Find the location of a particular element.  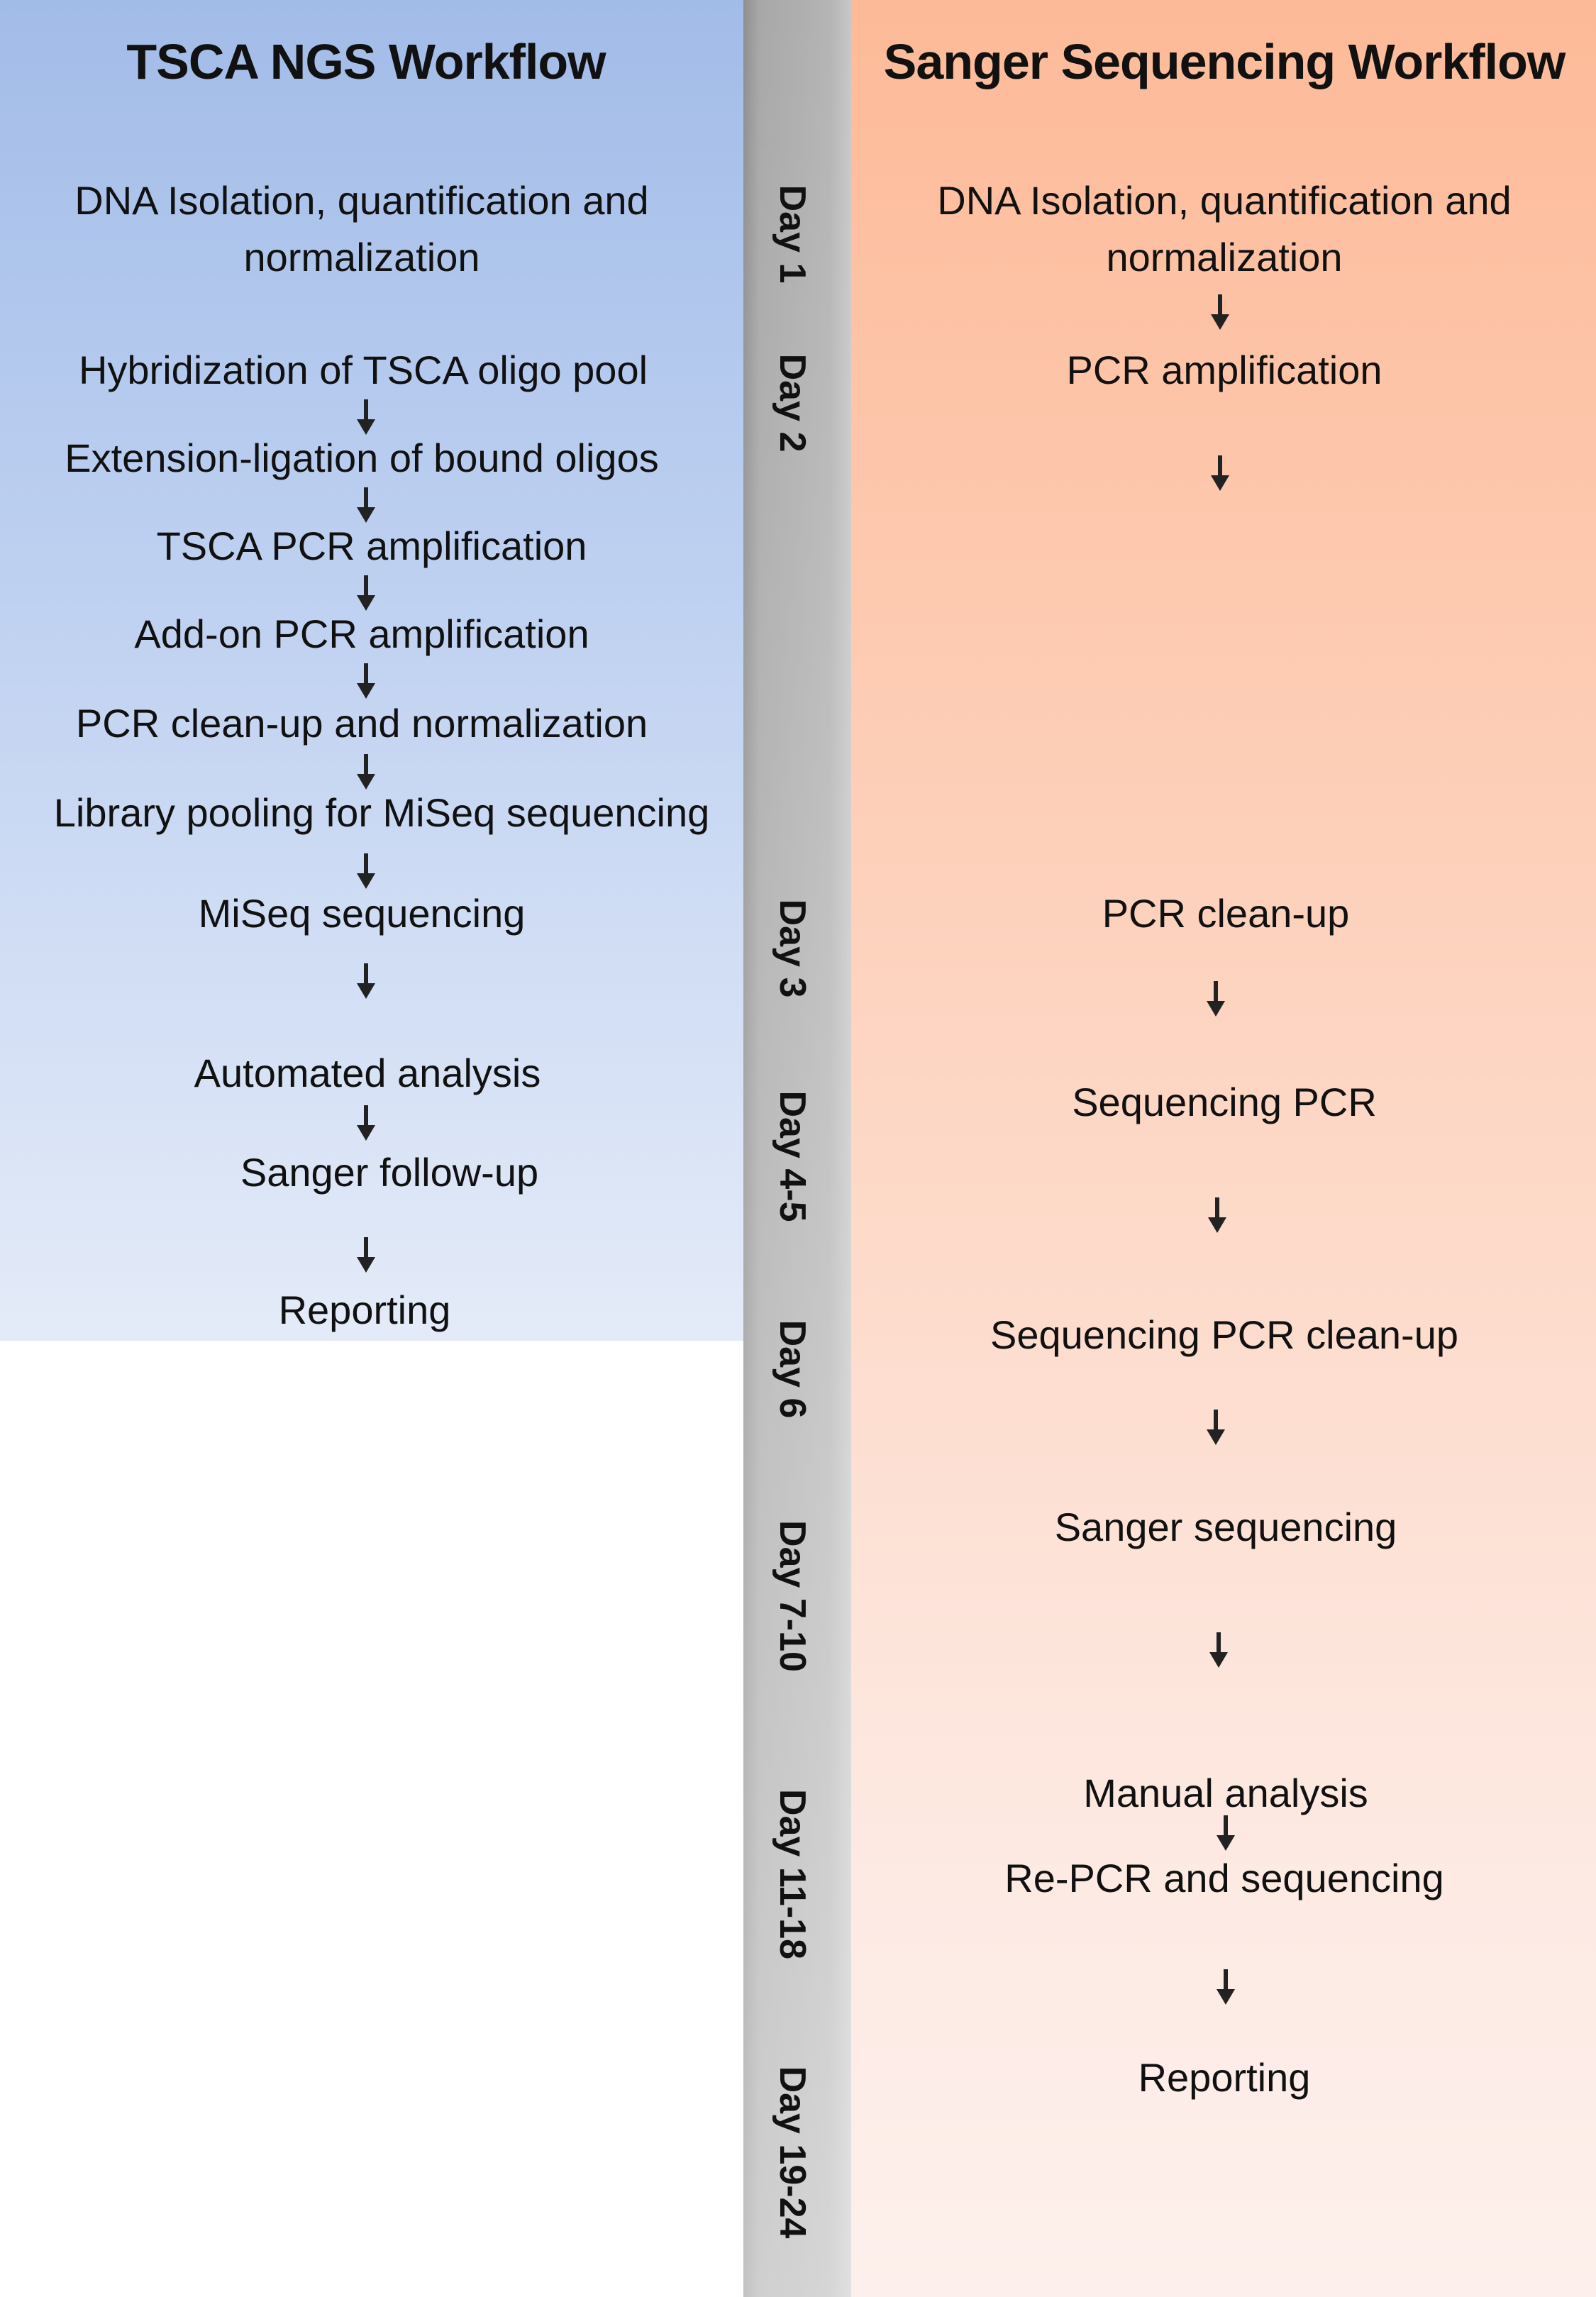

sanger-step: Sanger sequencing is located at coordinates (1225, 1527).